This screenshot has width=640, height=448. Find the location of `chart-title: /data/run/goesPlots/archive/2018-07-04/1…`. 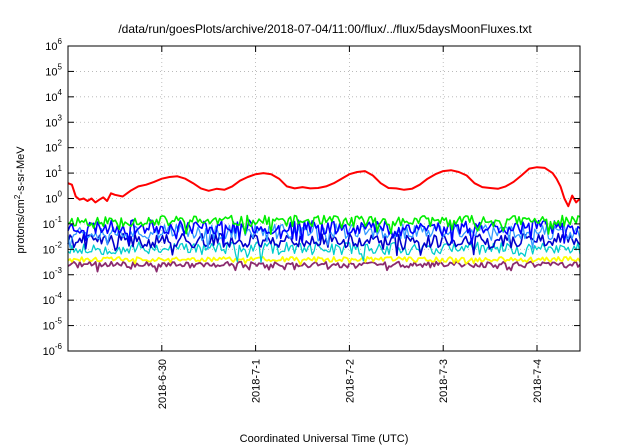

chart-title: /data/run/goesPlots/archive/2018-07-04/1… is located at coordinates (325, 29).